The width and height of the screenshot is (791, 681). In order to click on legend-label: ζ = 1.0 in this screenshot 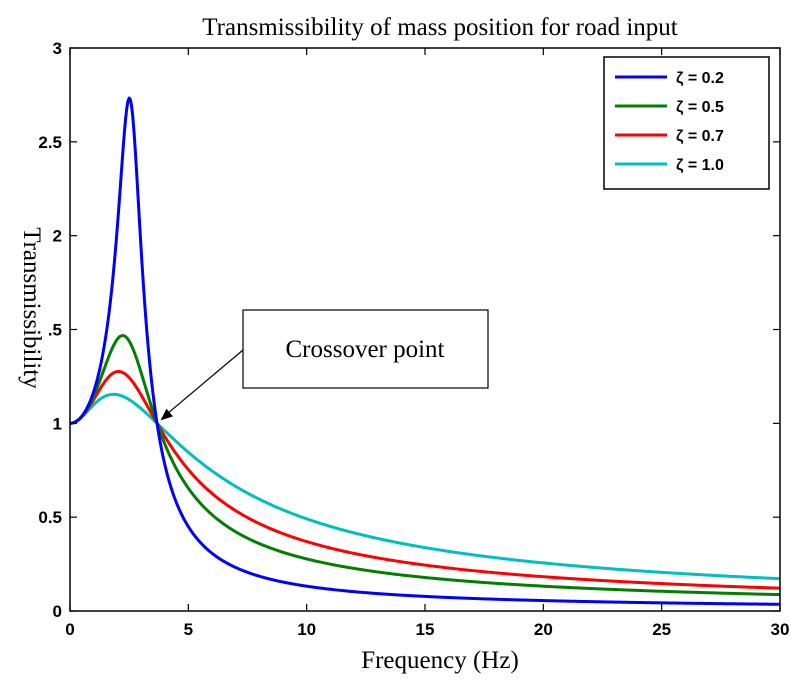, I will do `click(700, 165)`.